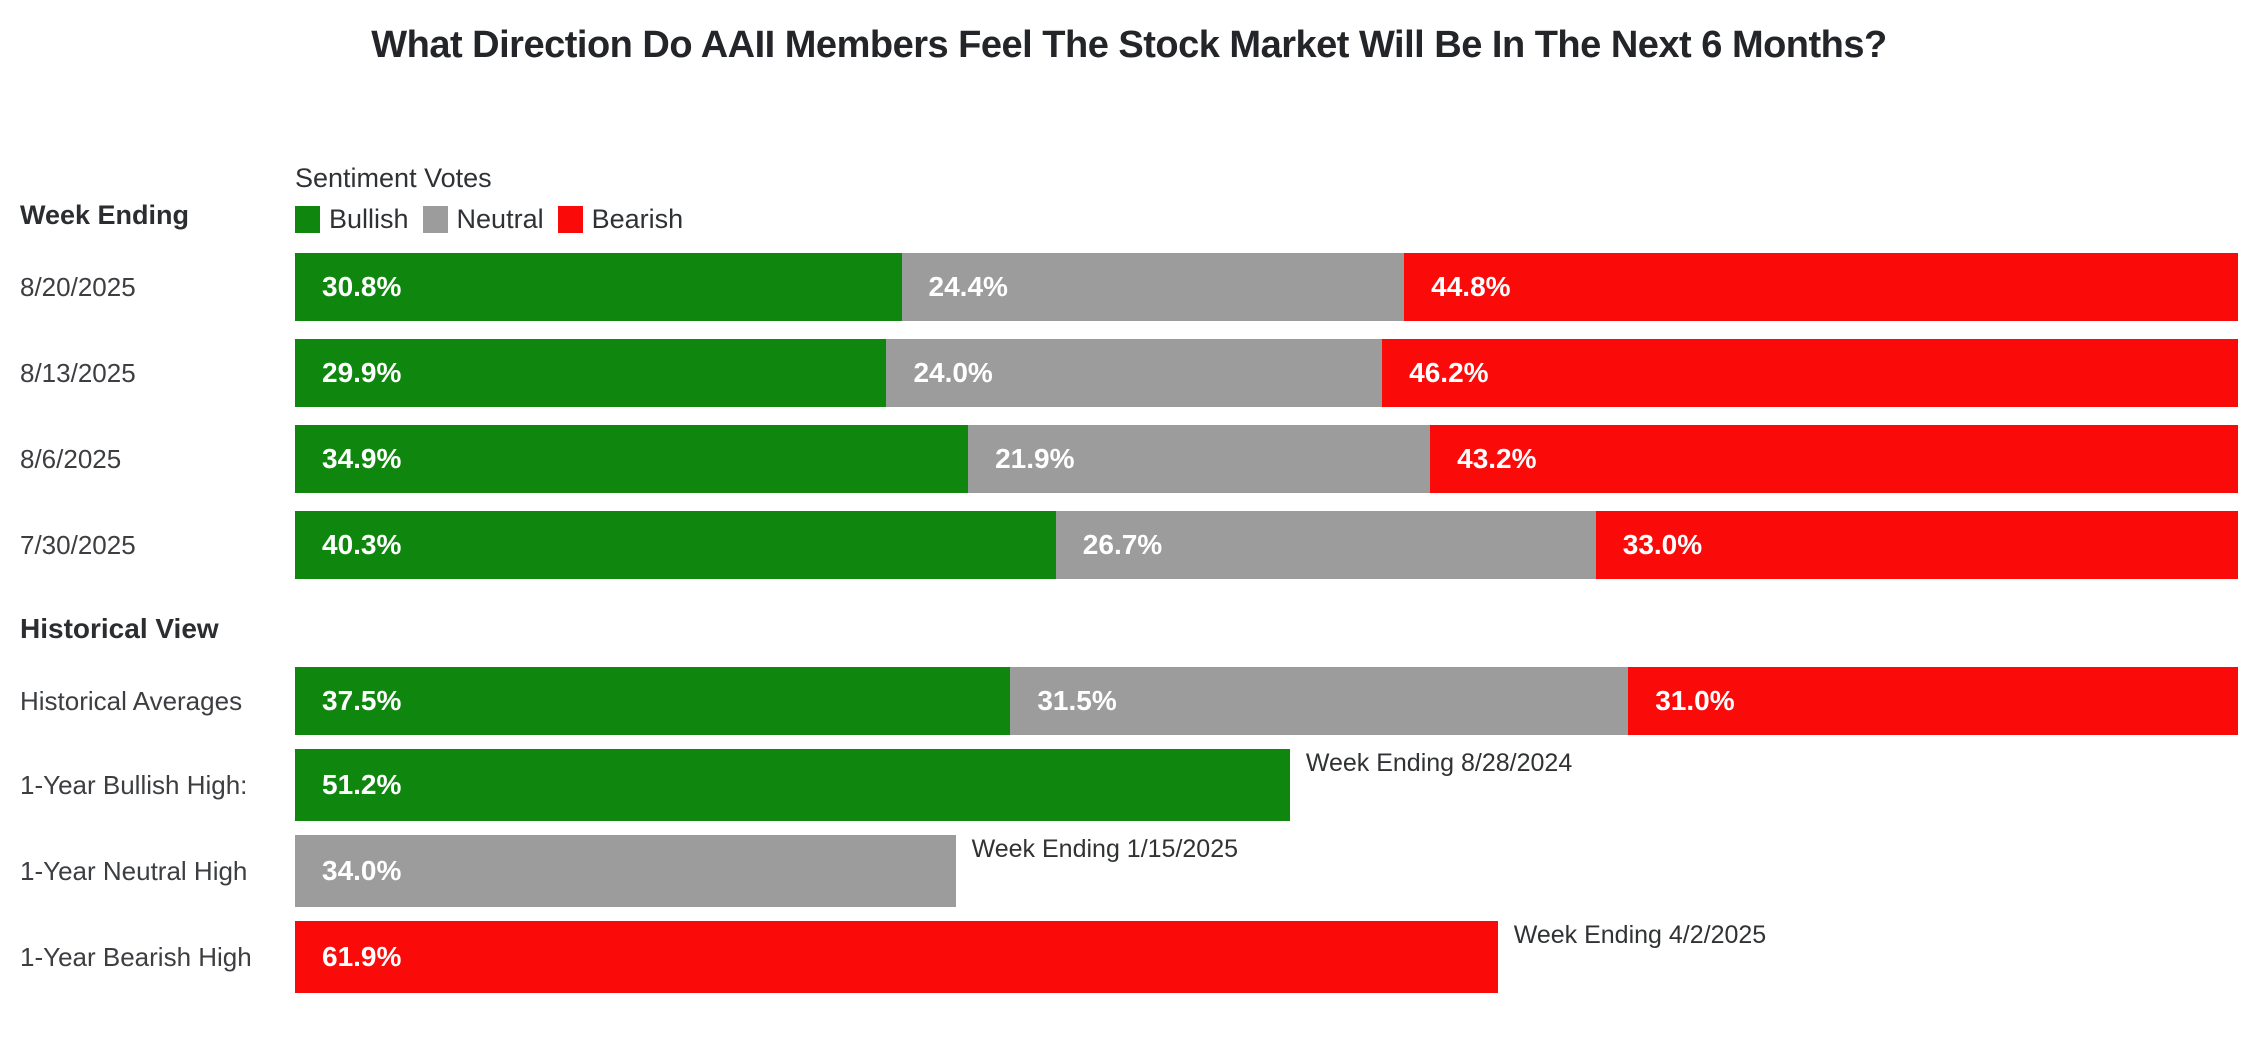  What do you see at coordinates (1035, 458) in the screenshot?
I see `neutral-value: 21.9%` at bounding box center [1035, 458].